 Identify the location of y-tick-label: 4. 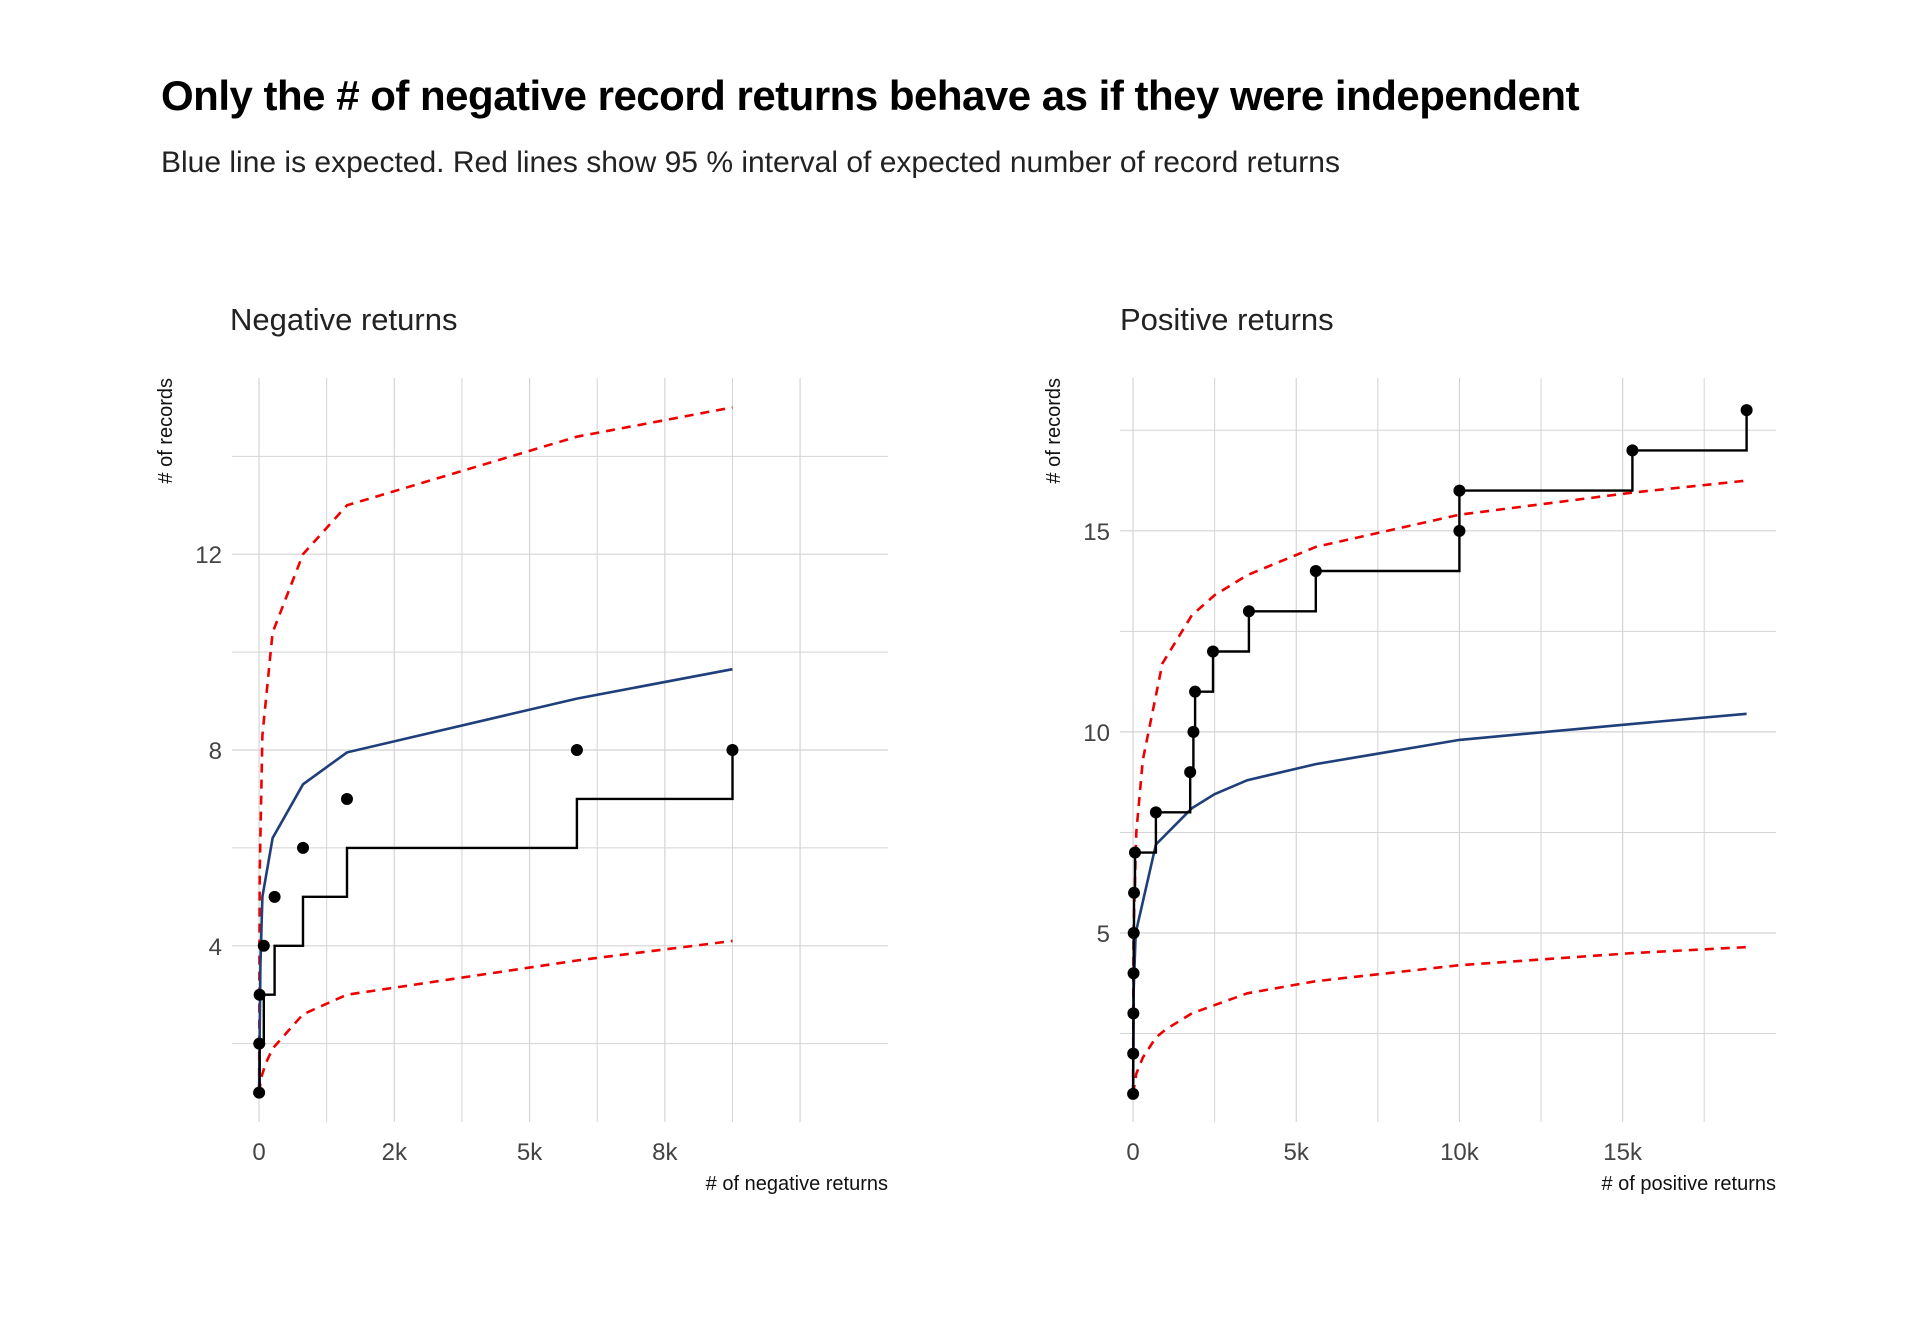
(215, 947).